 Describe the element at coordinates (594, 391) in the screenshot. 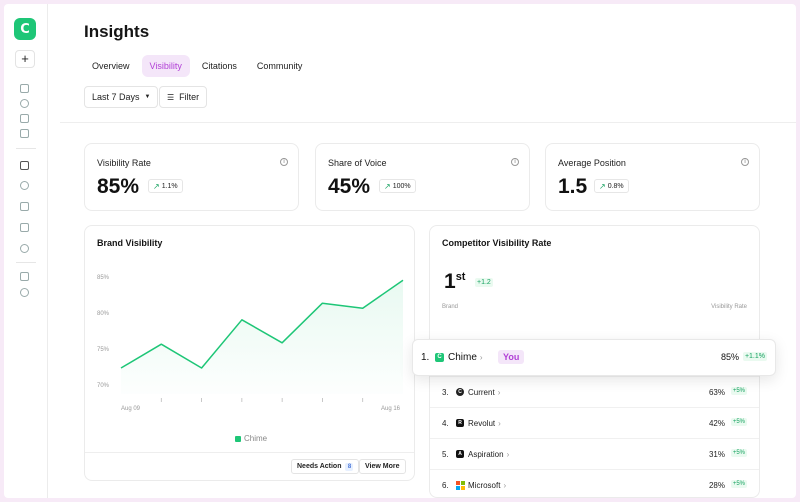

I see `table-row: 3. C Current › 63% +5%` at that location.